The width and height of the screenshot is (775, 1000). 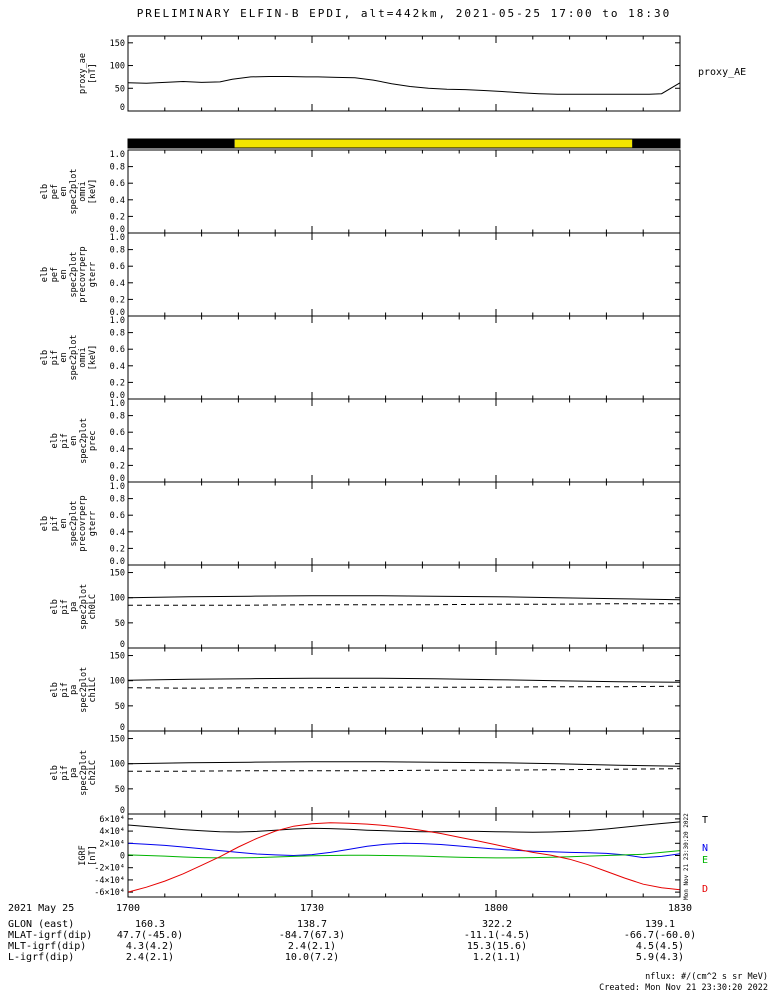 I want to click on footer-value: 139.1, so click(x=660, y=924).